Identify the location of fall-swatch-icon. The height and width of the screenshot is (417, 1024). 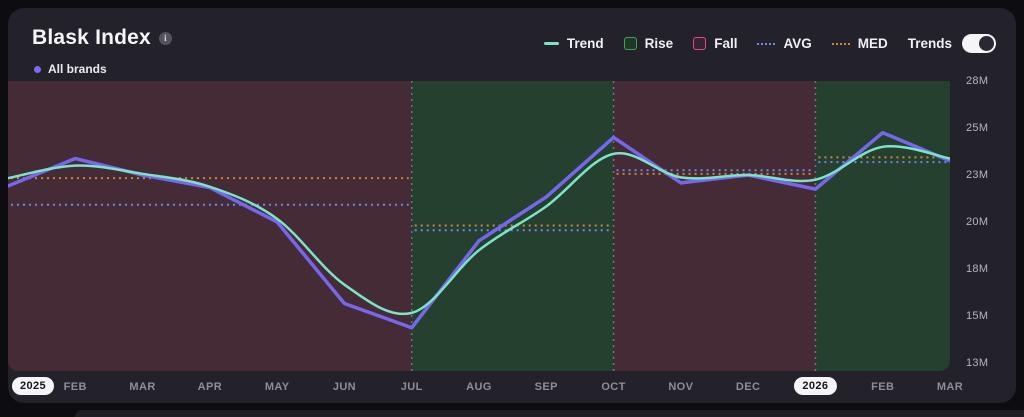
(700, 43).